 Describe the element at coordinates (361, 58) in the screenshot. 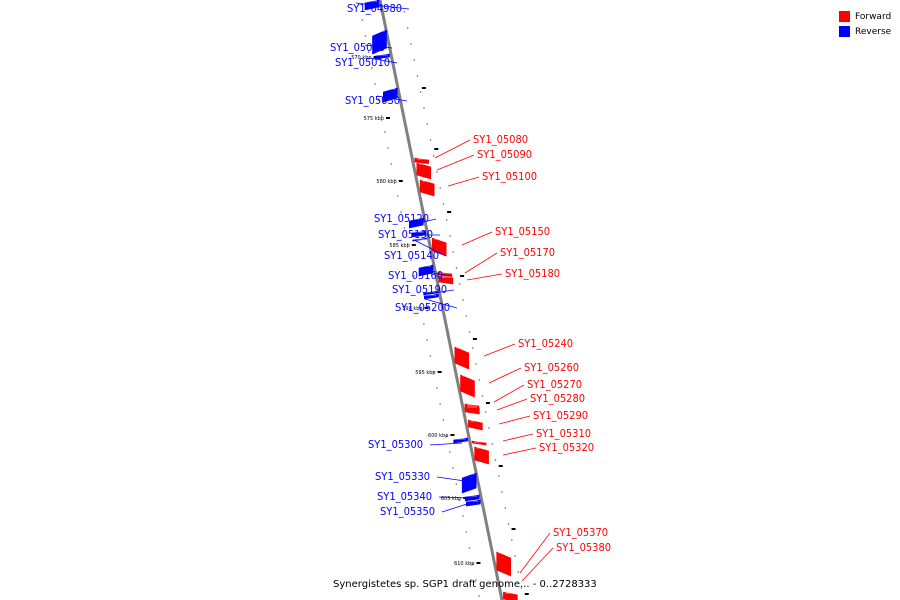

I see `kbp-tick-label: 570 kbp` at that location.